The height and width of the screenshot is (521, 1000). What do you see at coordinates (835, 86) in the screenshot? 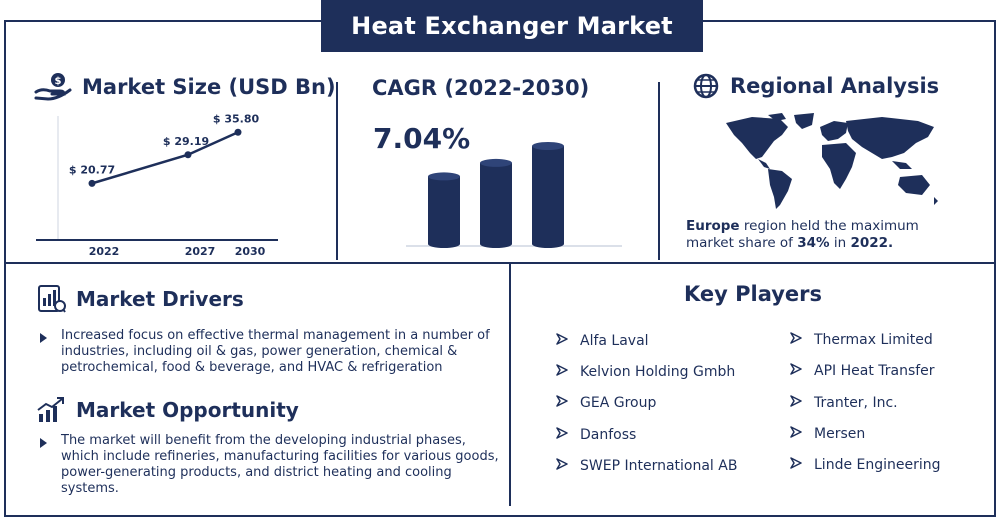
I see `regional-title: Regional Analysis` at bounding box center [835, 86].